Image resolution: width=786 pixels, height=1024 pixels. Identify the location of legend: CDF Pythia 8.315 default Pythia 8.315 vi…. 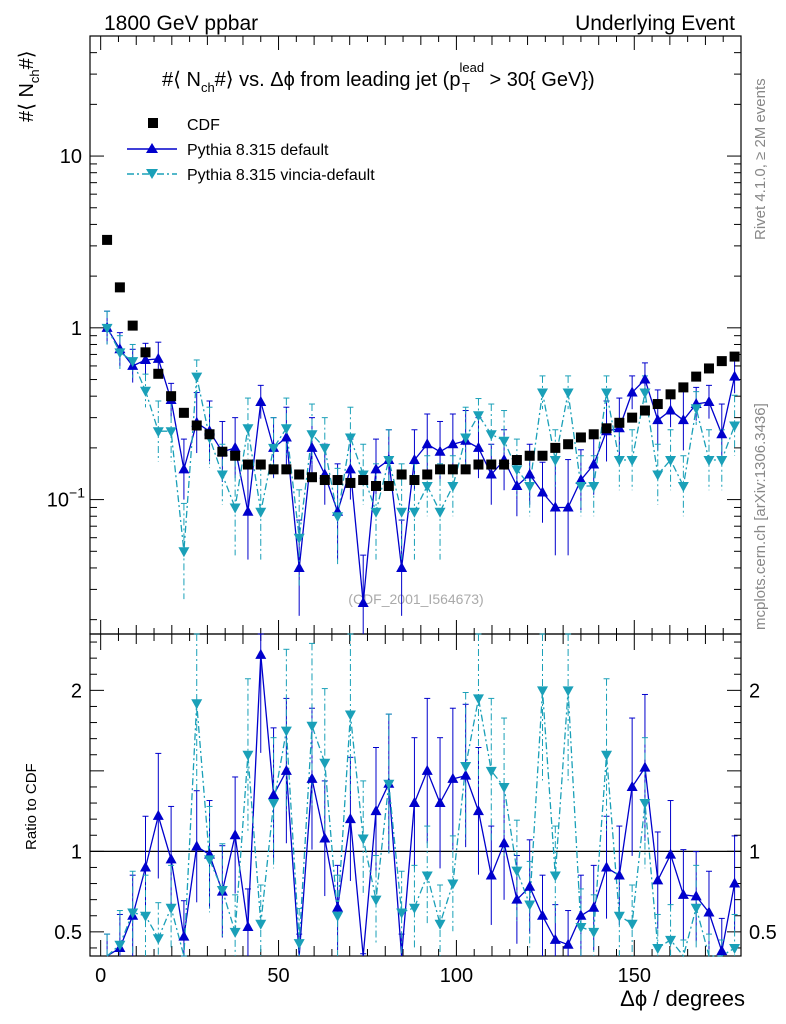
(251, 150).